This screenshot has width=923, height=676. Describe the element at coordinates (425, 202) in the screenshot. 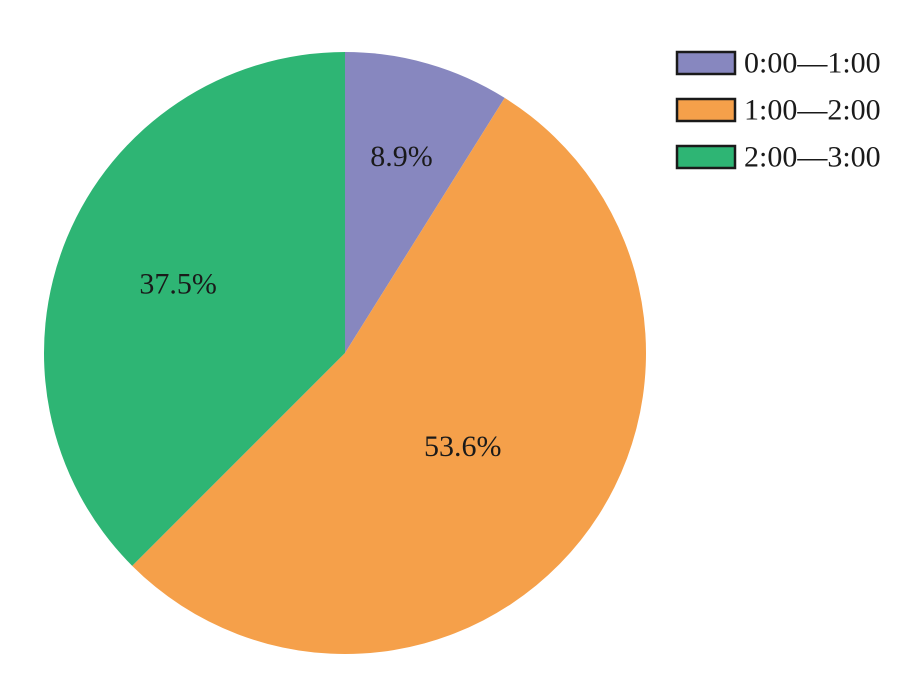

I see `pie-slice` at that location.